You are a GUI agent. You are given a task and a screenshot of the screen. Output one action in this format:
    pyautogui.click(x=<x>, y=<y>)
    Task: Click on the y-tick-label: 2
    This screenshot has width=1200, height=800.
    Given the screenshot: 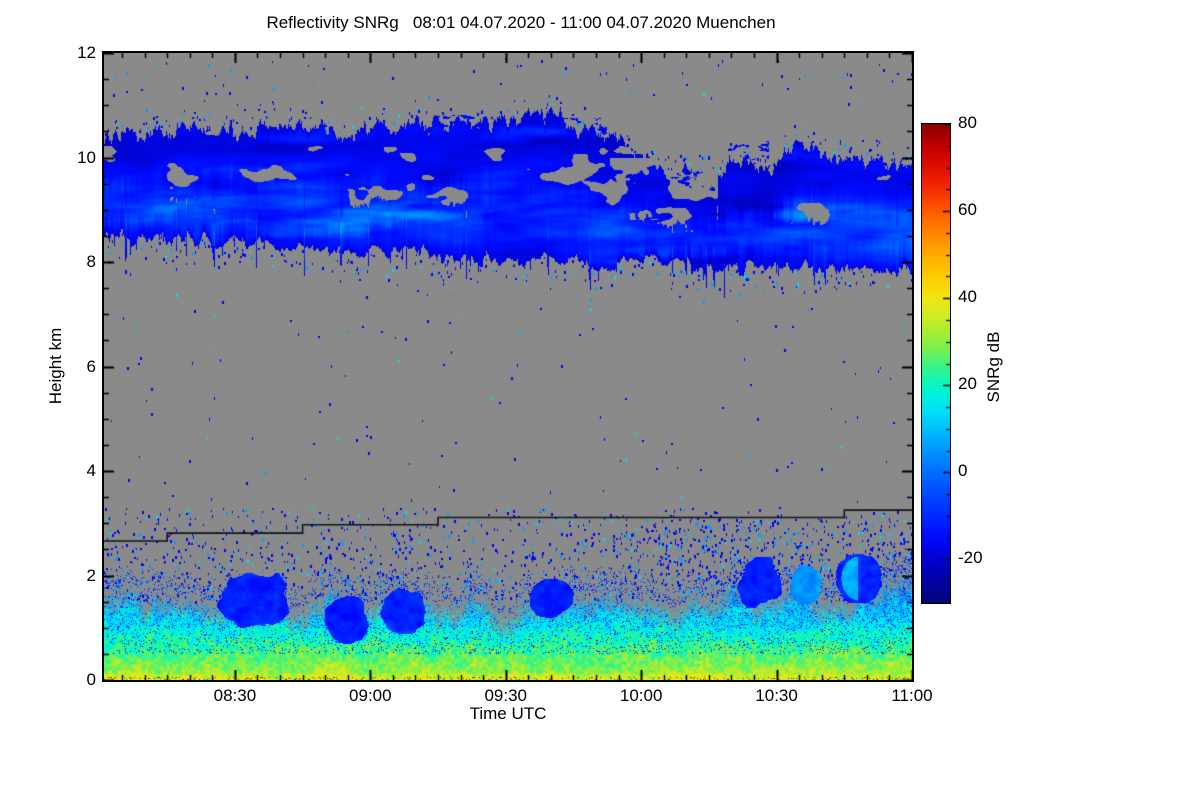 What is the action you would take?
    pyautogui.click(x=91, y=575)
    